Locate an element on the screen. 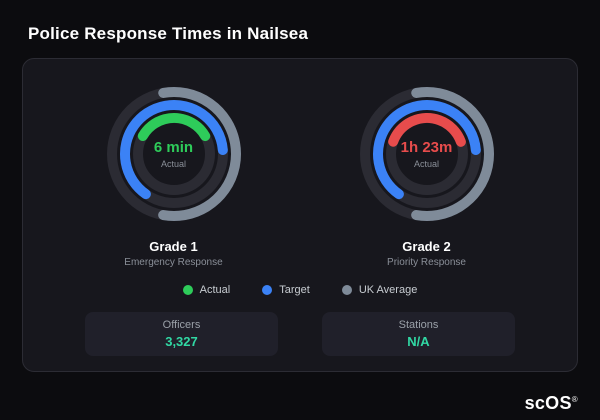 The width and height of the screenshot is (600, 420). scos-logo: scOS® is located at coordinates (551, 403).